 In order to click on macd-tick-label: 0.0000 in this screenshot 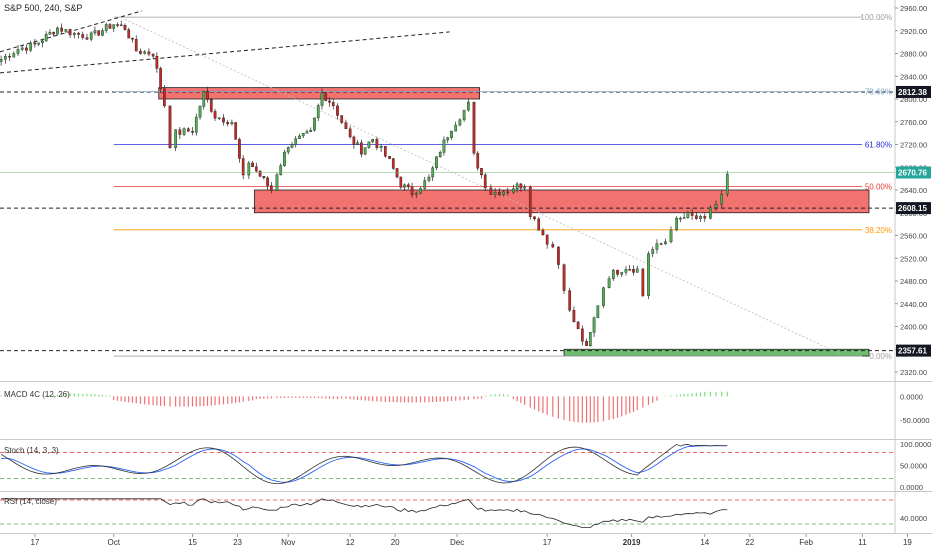, I will do `click(911, 396)`.